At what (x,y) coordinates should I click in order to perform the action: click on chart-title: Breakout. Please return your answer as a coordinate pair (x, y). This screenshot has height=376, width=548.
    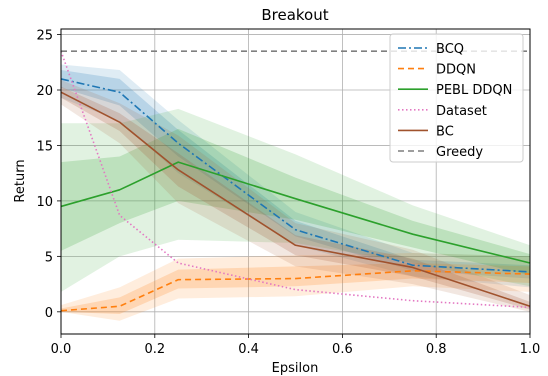
    Looking at the image, I should click on (294, 15).